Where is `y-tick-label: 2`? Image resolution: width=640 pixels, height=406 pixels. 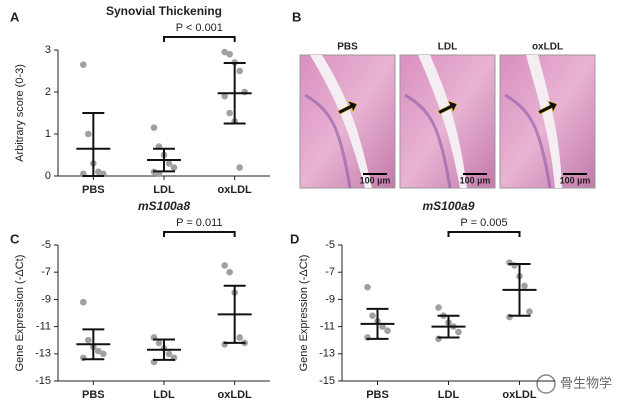 y-tick-label: 2 is located at coordinates (48, 92).